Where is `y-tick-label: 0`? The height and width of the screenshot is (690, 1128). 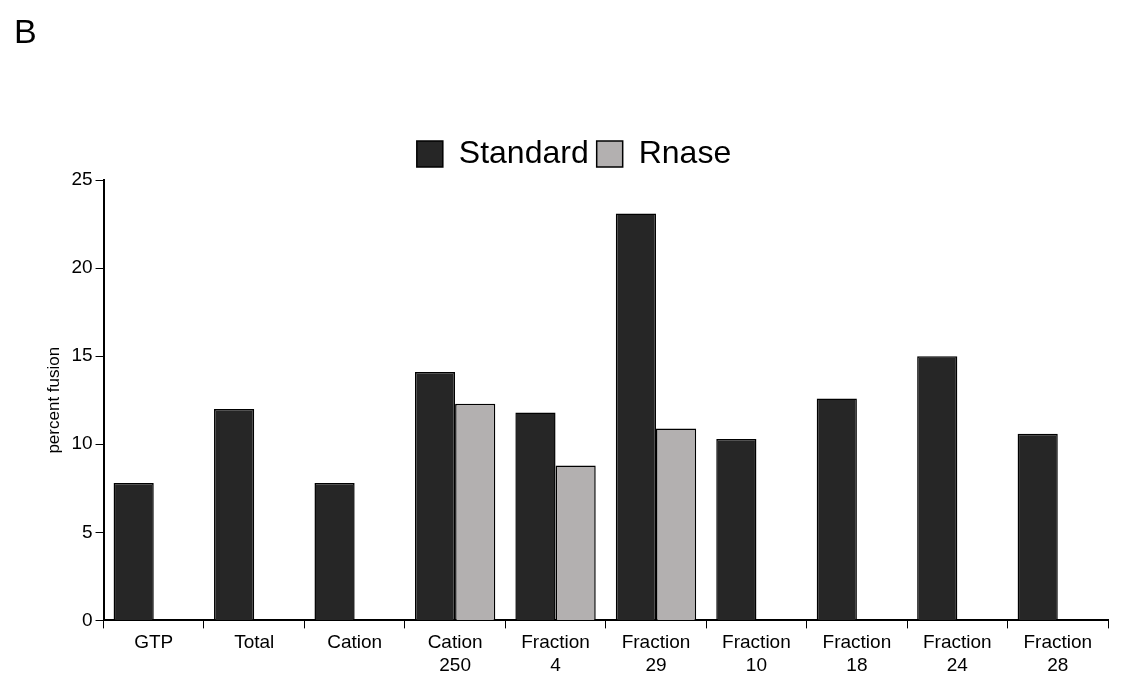 y-tick-label: 0 is located at coordinates (87, 619).